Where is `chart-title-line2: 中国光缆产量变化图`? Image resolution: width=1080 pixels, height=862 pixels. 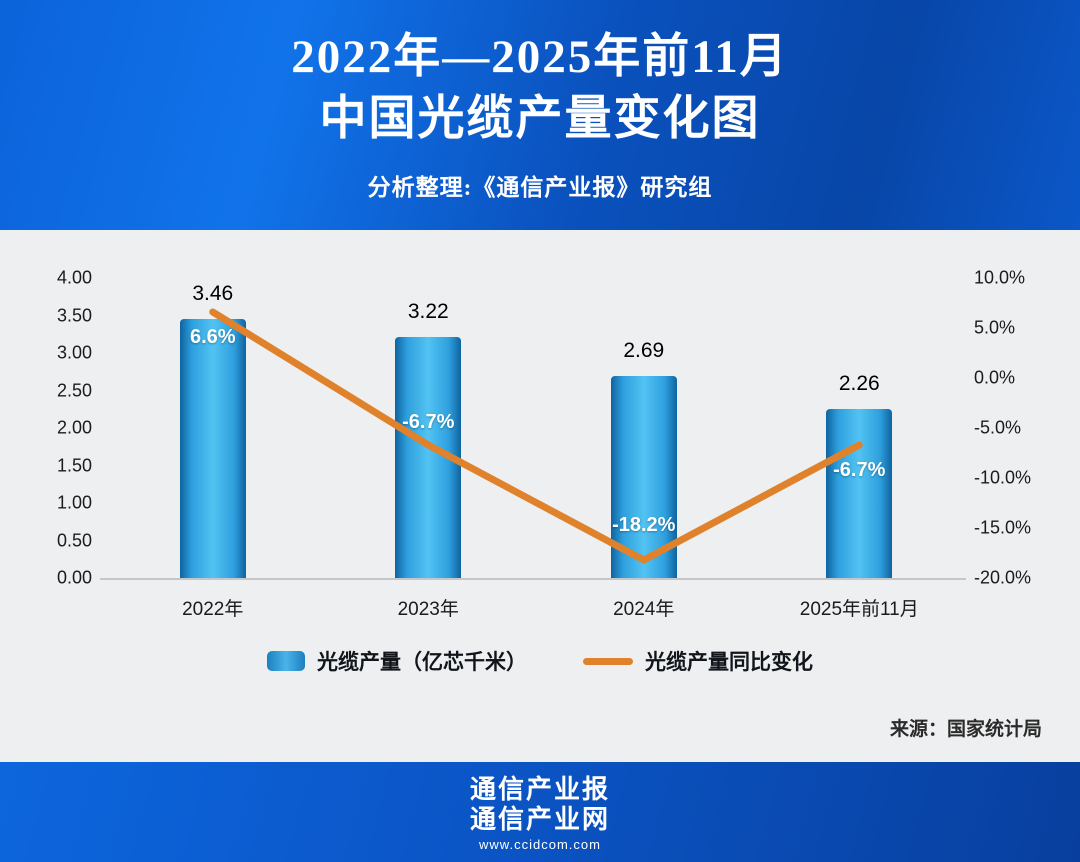 chart-title-line2: 中国光缆产量变化图 is located at coordinates (540, 119).